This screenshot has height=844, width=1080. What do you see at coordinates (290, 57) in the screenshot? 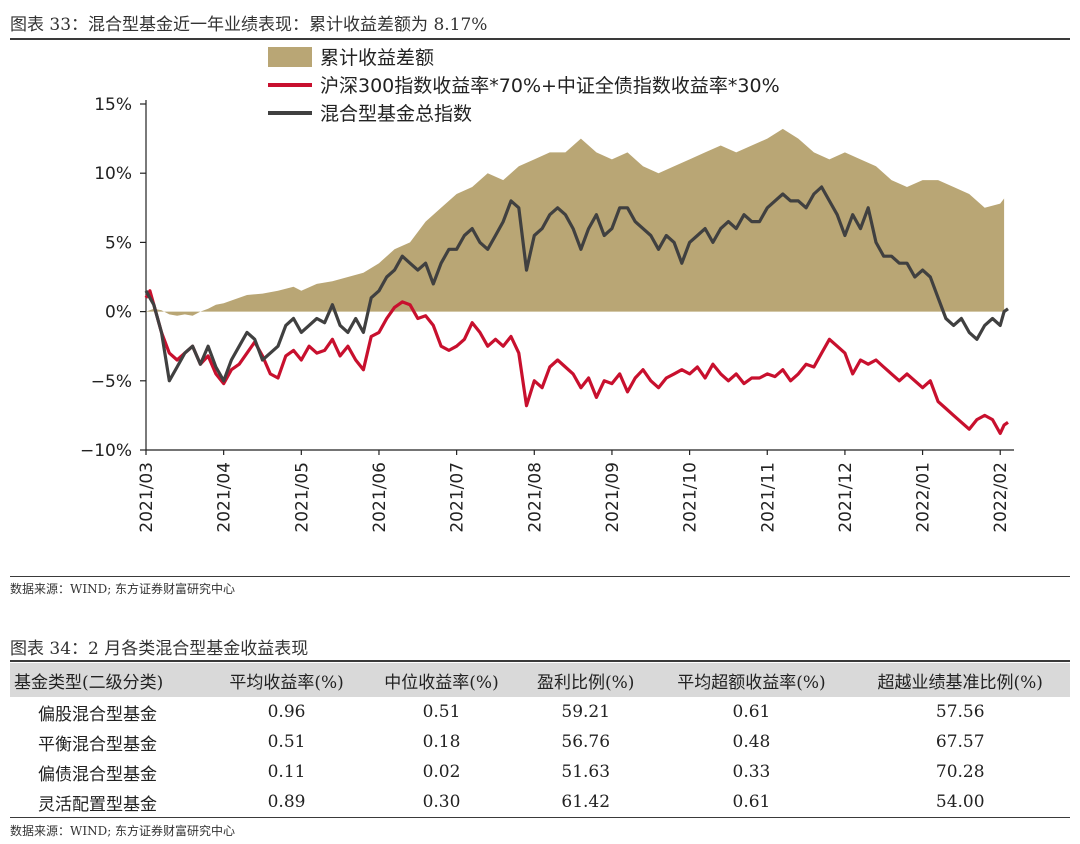
I see `legend-swatch-area` at bounding box center [290, 57].